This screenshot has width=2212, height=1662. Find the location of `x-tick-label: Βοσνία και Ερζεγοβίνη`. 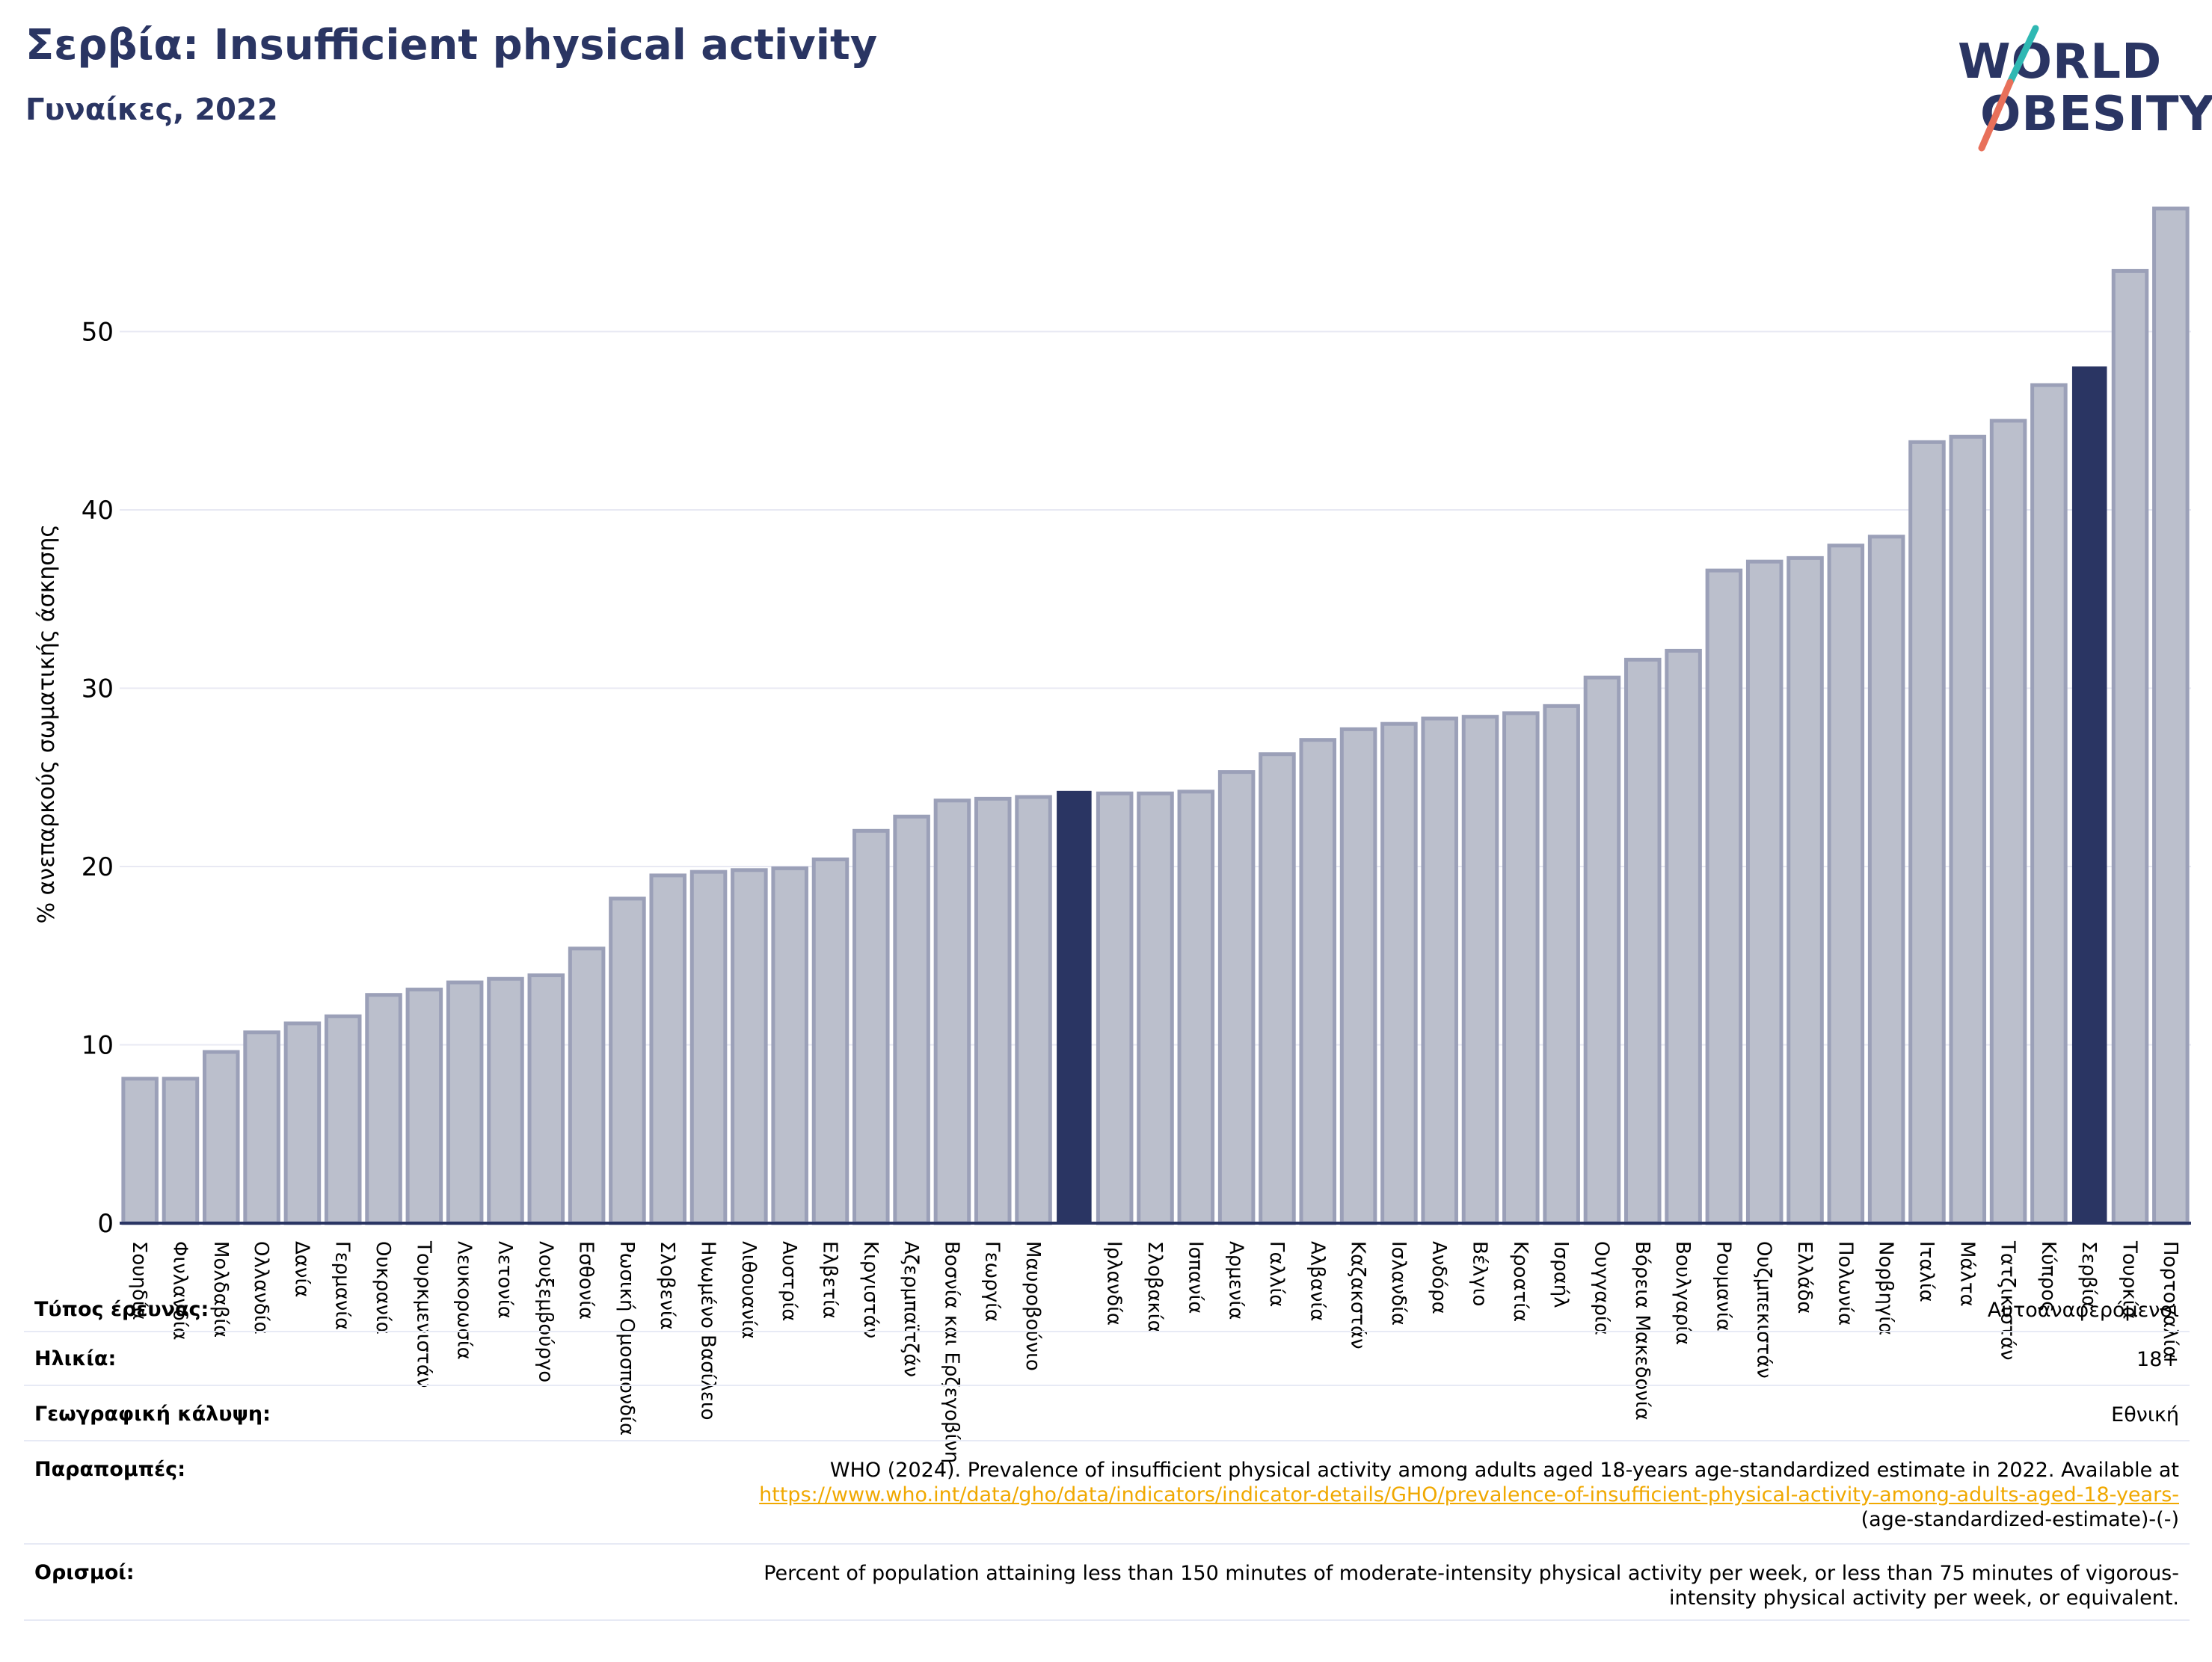

x-tick-label: Βοσνία και Ερζεγοβίνη is located at coordinates (951, 1352).